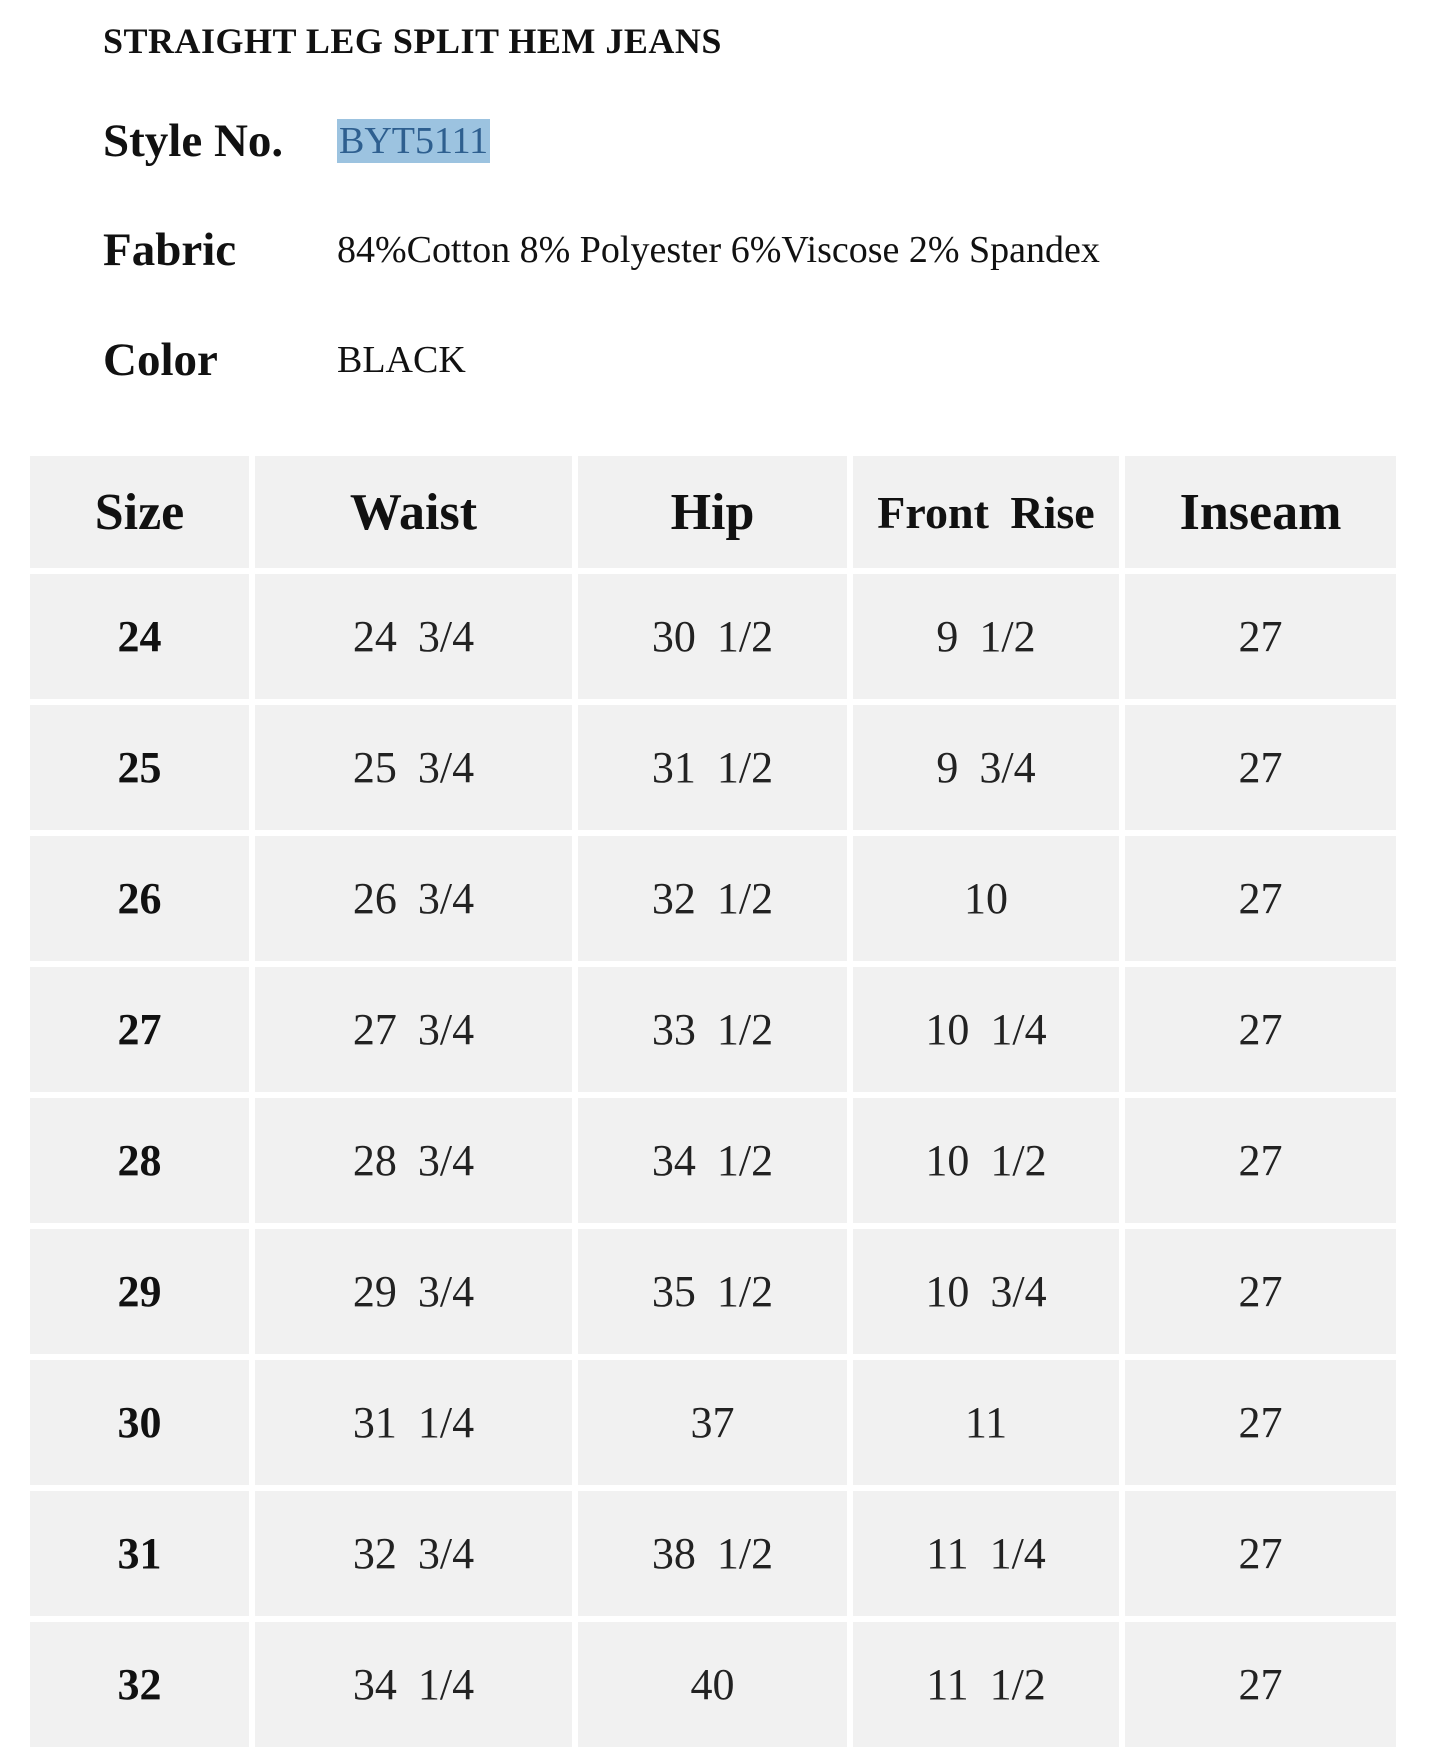 This screenshot has height=1755, width=1445. What do you see at coordinates (297, 141) in the screenshot?
I see `style-no-row: Style No. BYT5111` at bounding box center [297, 141].